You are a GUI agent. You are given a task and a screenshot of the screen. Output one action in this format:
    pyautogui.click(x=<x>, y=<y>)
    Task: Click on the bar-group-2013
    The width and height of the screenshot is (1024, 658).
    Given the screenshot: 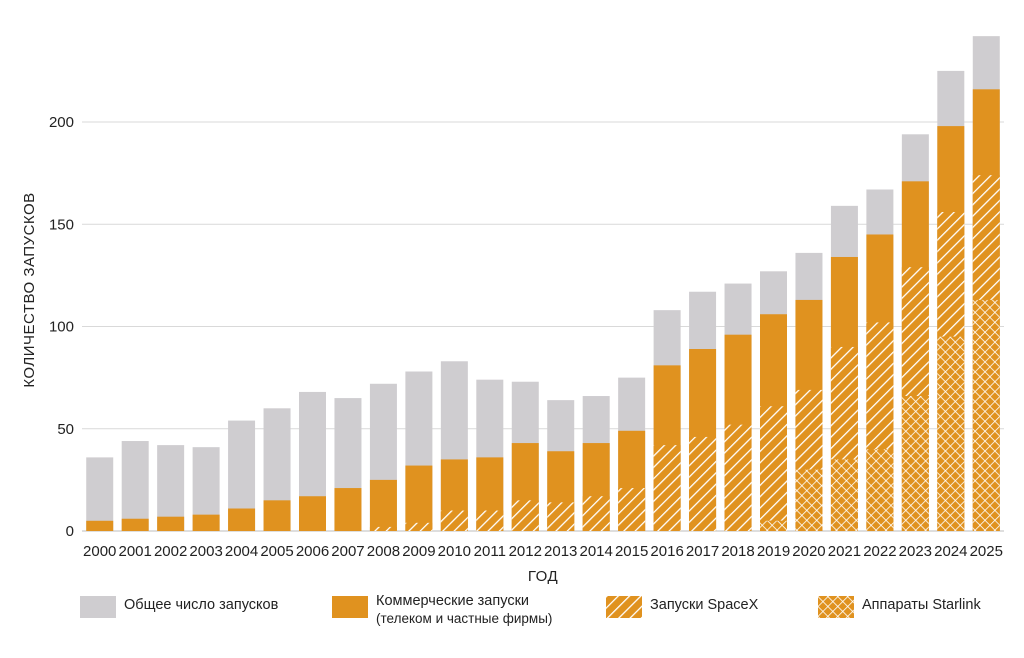 What is the action you would take?
    pyautogui.click(x=561, y=465)
    